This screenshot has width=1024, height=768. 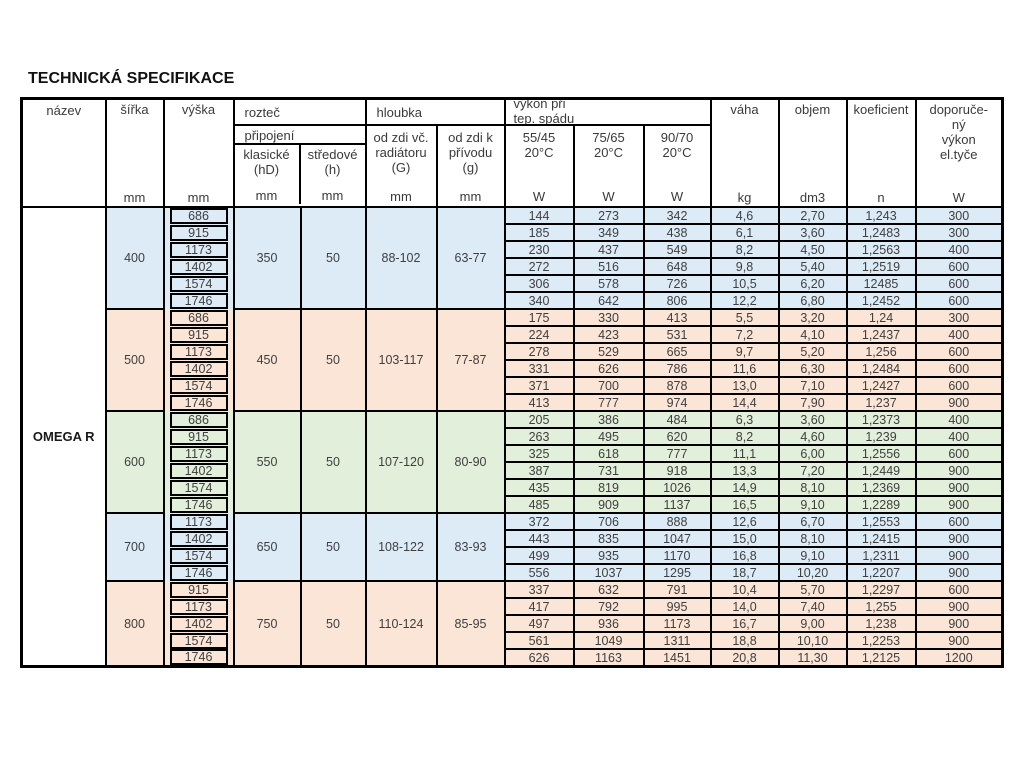 I want to click on power-7565-cell: 330, so click(x=608, y=317).